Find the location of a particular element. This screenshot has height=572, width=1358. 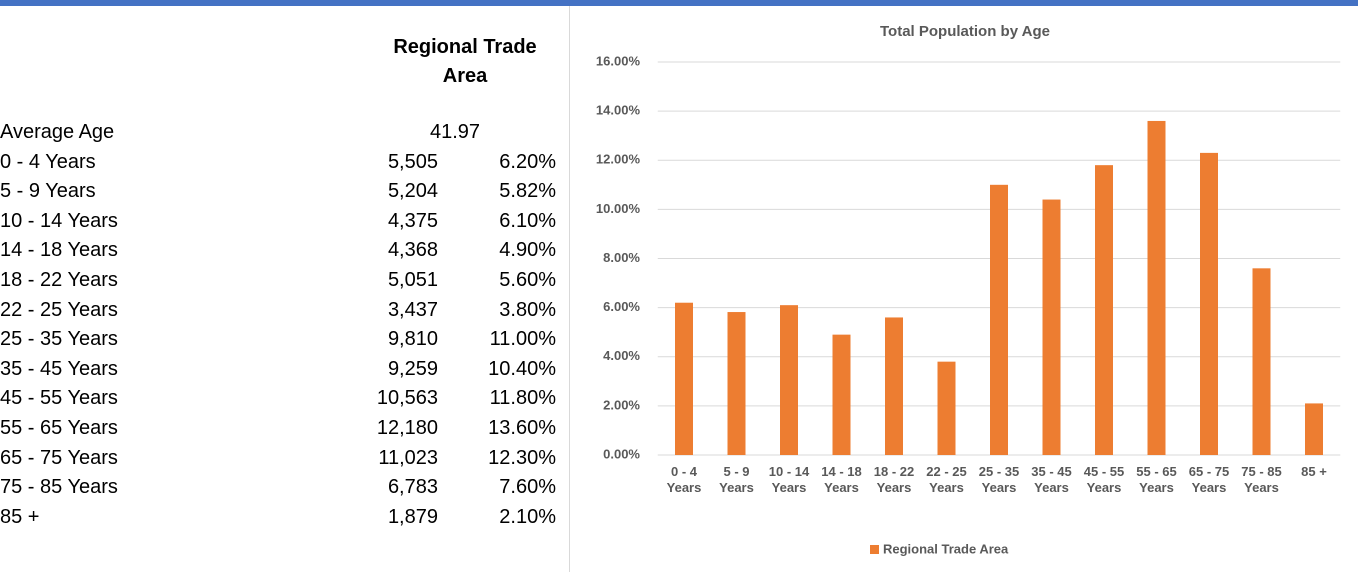

row-percent: 10.40% is located at coordinates (522, 368).